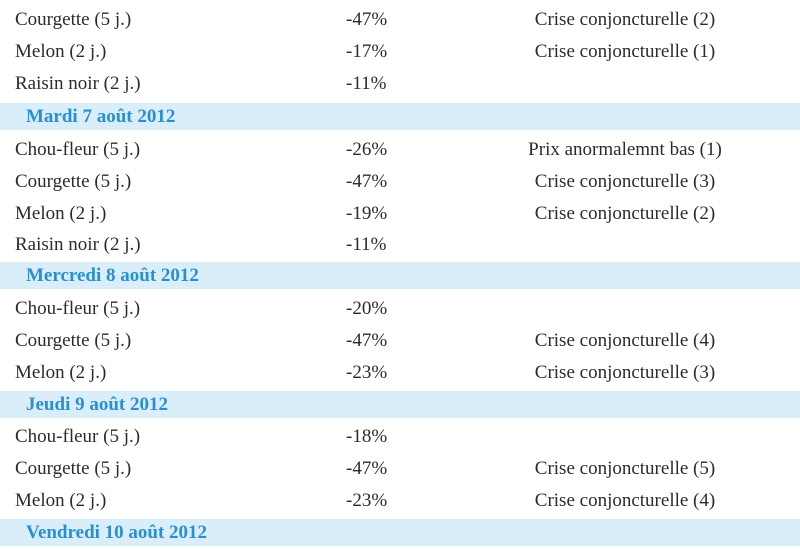 This screenshot has width=800, height=550. Describe the element at coordinates (101, 116) in the screenshot. I see `date-label: Mardi 7 août 2012` at that location.